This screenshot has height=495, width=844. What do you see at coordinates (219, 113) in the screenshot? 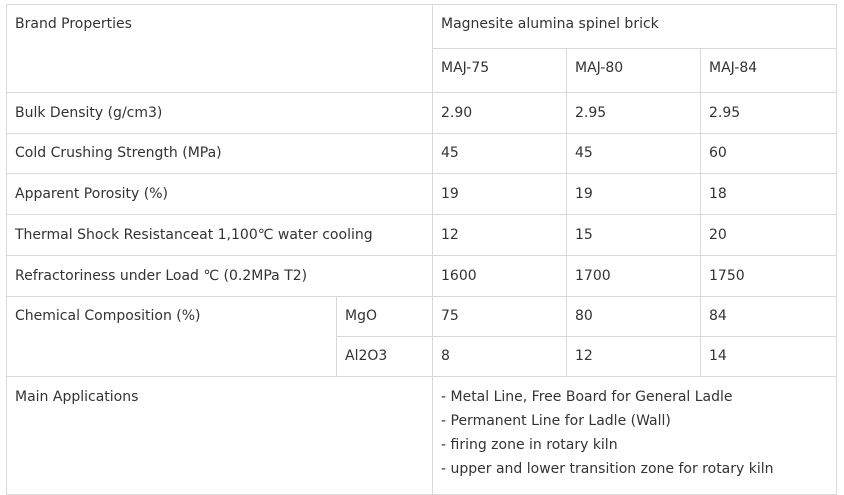
I see `property-label: Bulk Density (g/cm3)` at bounding box center [219, 113].